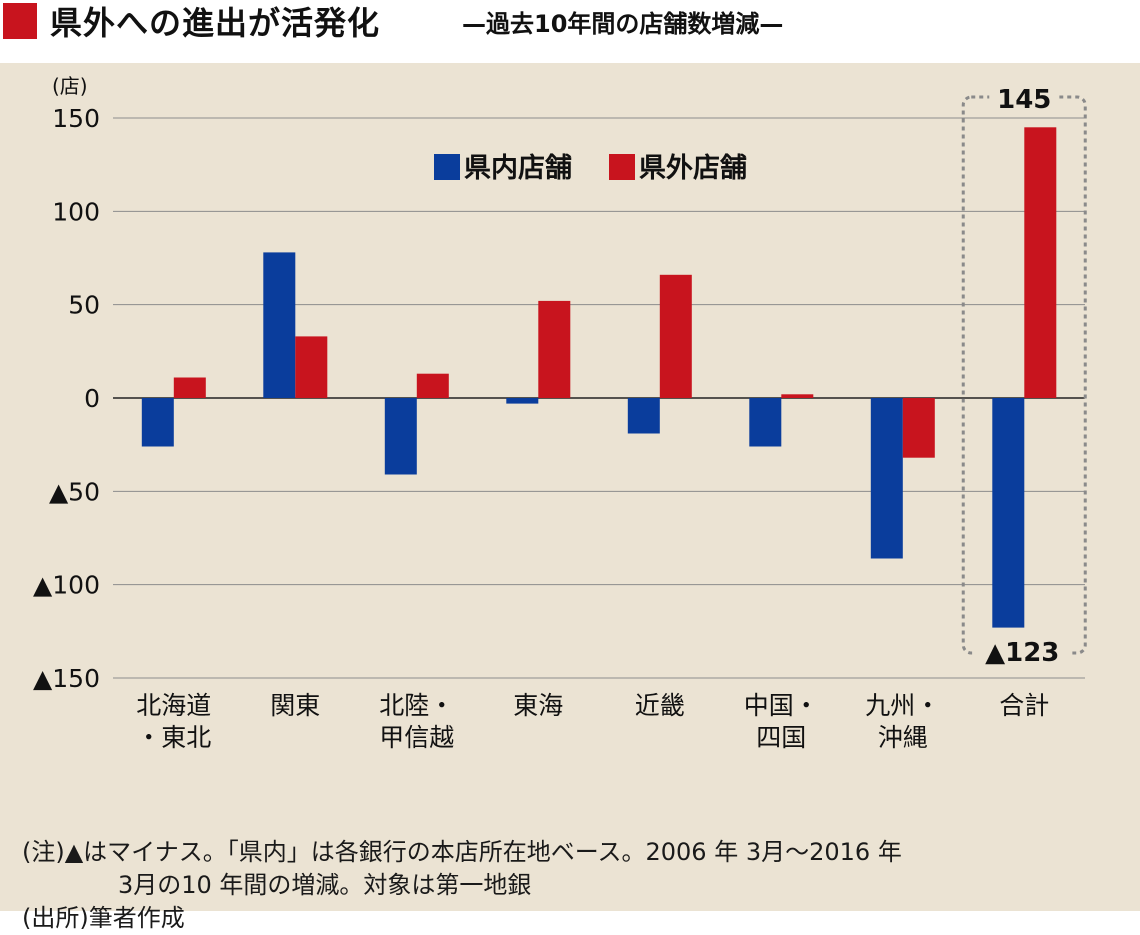 Image resolution: width=1140 pixels, height=935 pixels. What do you see at coordinates (70, 86) in the screenshot?
I see `y-unit-label: (店)` at bounding box center [70, 86].